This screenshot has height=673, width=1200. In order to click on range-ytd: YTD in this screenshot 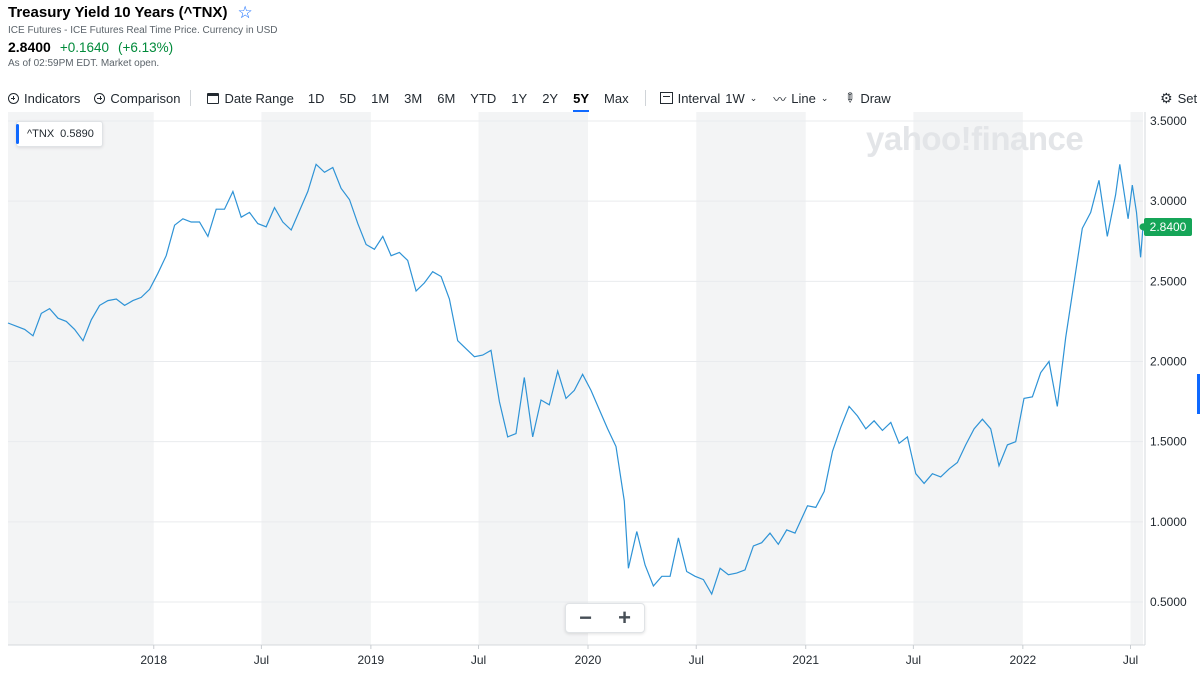, I will do `click(483, 98)`.